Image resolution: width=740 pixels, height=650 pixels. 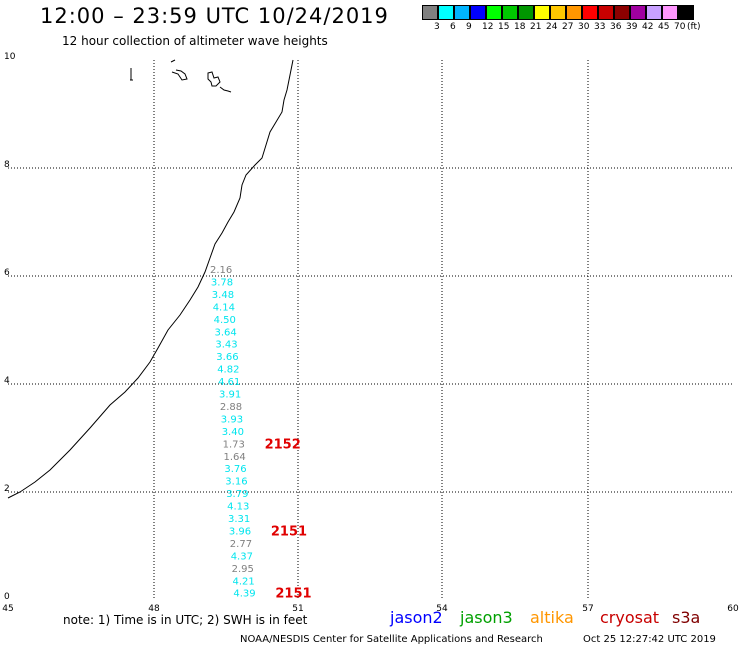 I want to click on y-tick-label: 2, so click(x=7, y=489).